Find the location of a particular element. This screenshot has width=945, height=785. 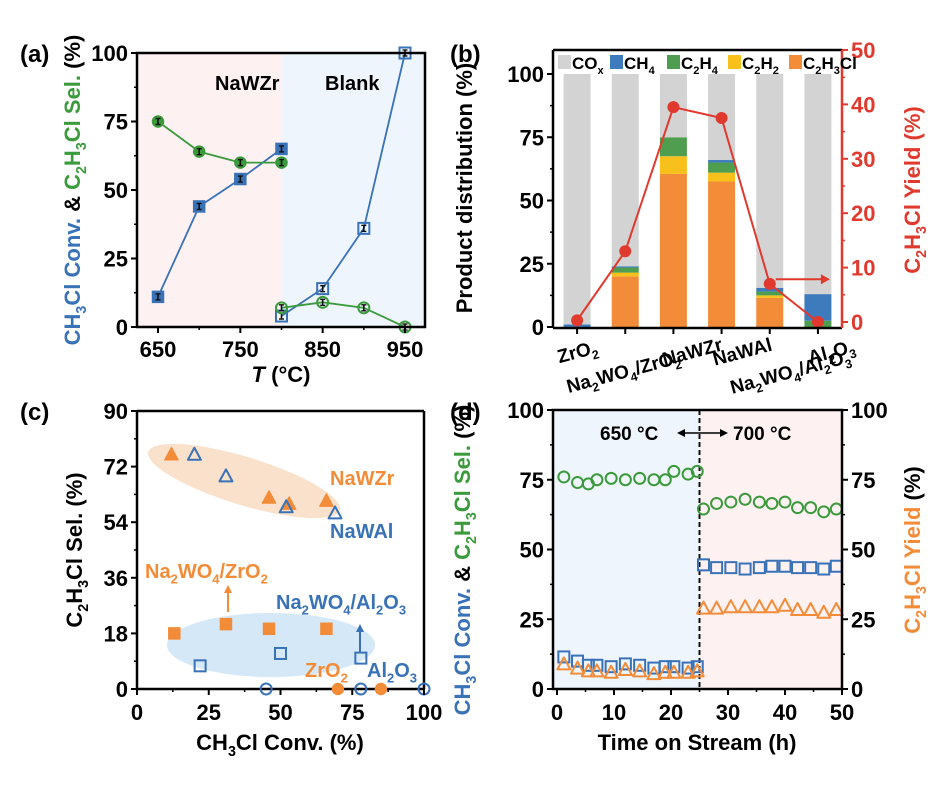

y-axis-label: Product distribution (%) is located at coordinates (464, 188).